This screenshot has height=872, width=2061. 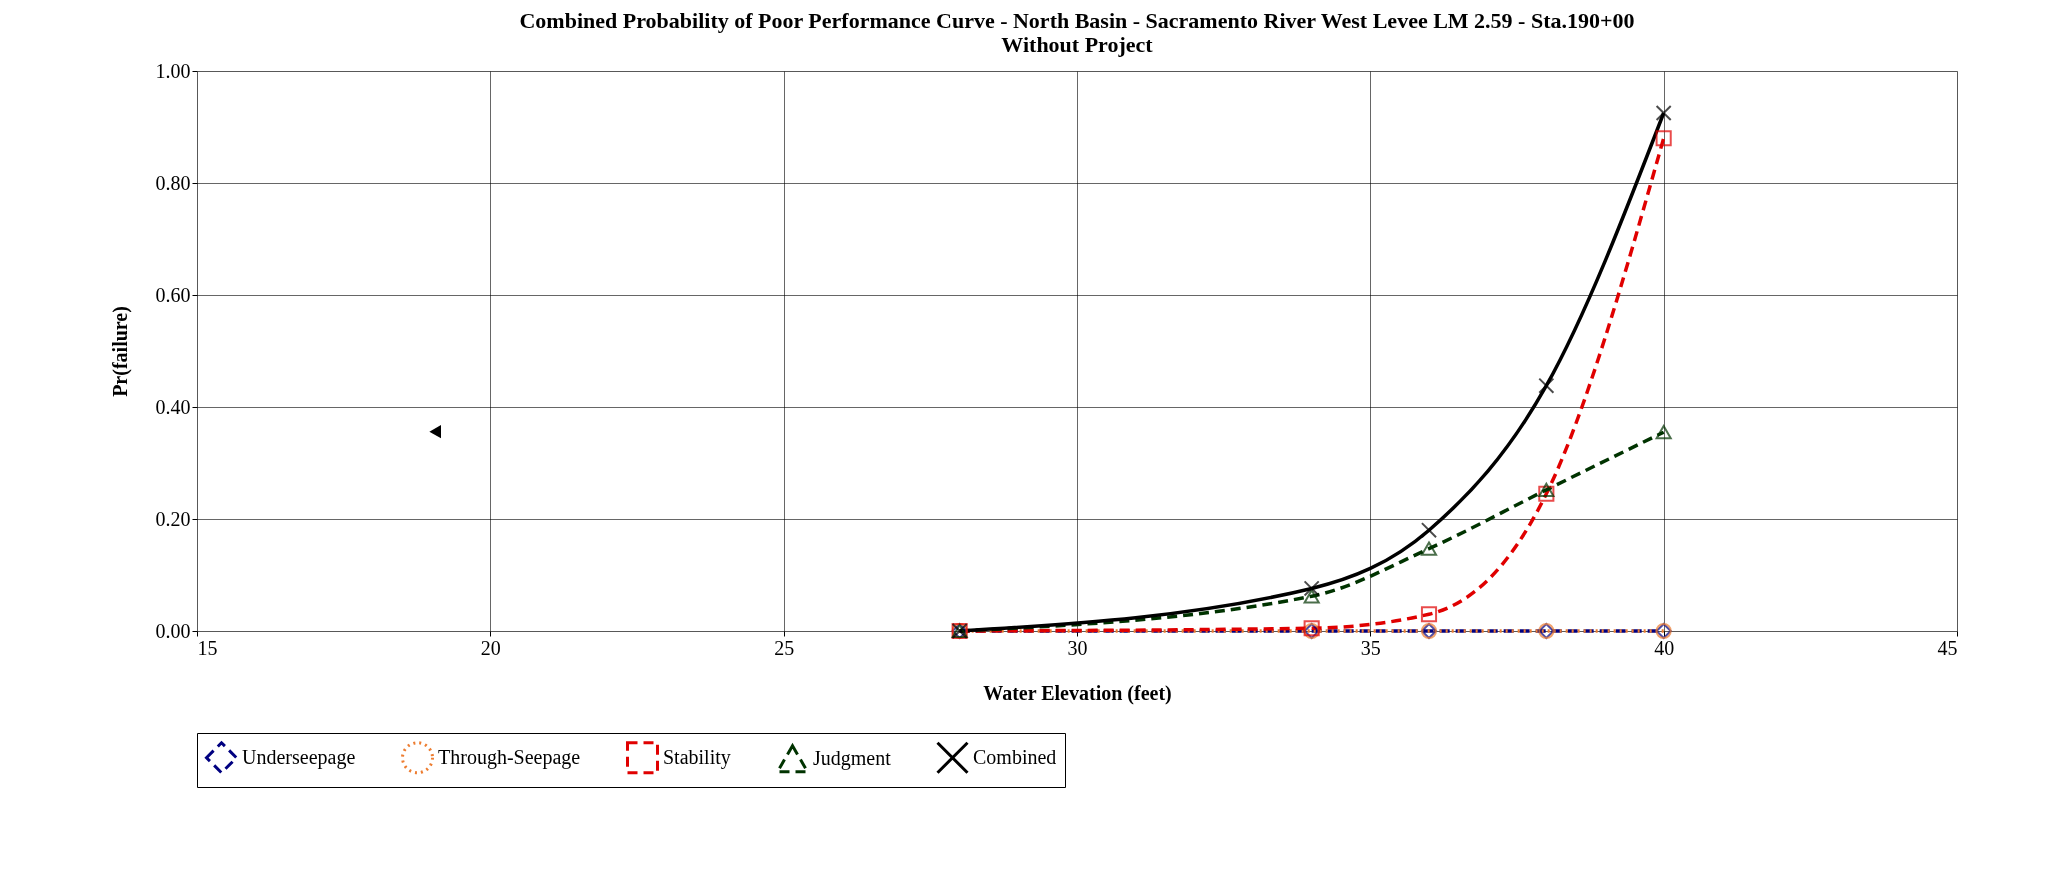 What do you see at coordinates (207, 647) in the screenshot?
I see `x-tick-label: 15` at bounding box center [207, 647].